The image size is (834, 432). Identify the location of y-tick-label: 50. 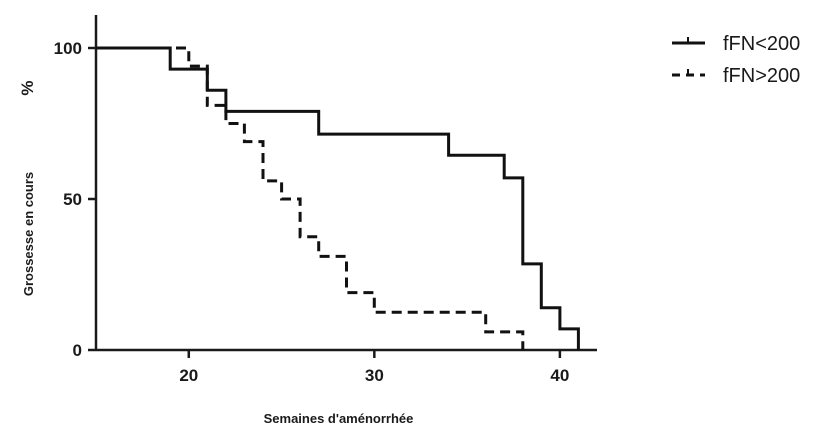
(72, 199).